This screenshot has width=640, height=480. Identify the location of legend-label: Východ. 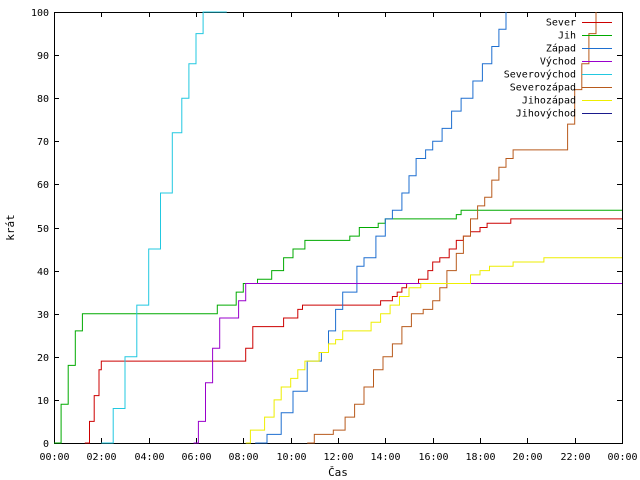
(558, 62).